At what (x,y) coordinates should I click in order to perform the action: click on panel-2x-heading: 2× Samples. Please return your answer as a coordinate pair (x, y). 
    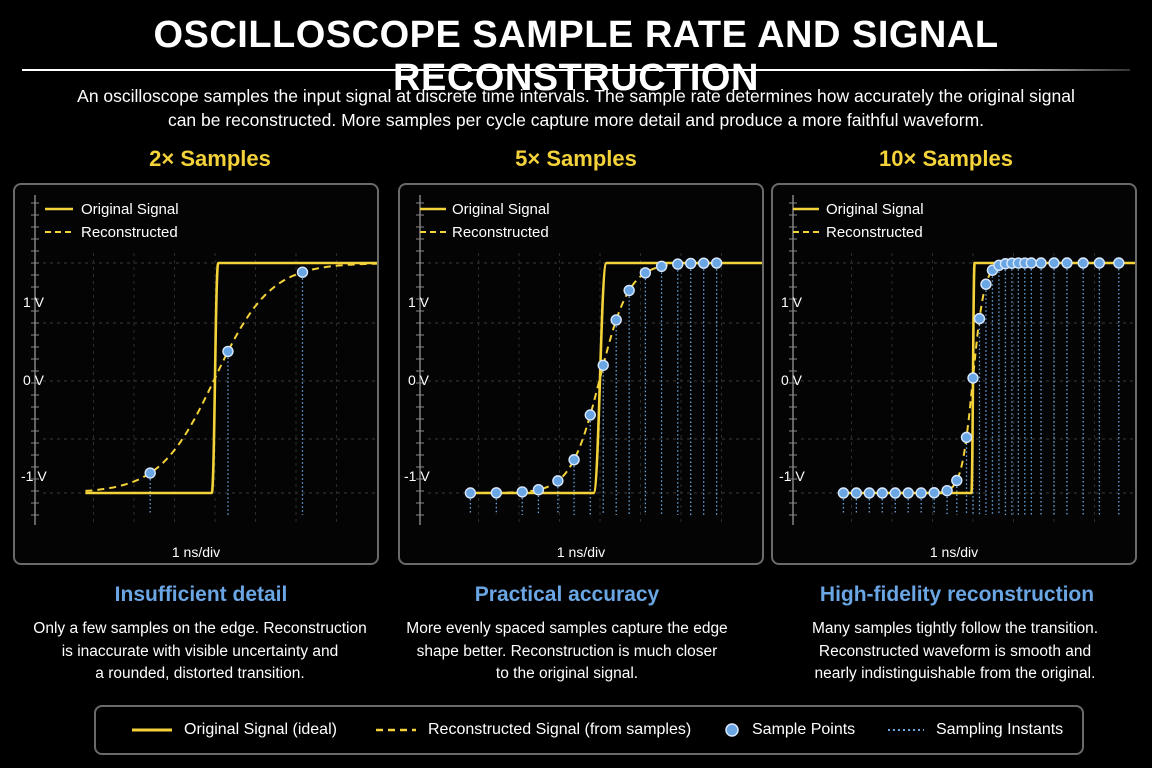
    Looking at the image, I should click on (210, 158).